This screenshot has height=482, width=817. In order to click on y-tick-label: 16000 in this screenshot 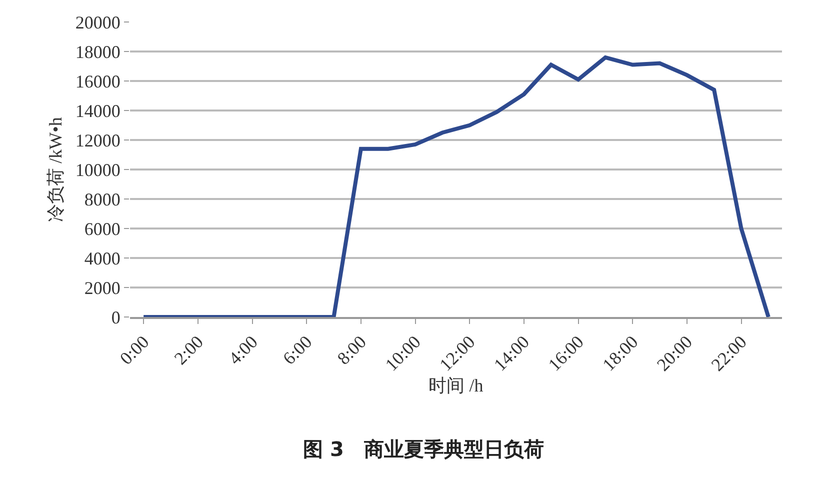, I will do `click(97, 81)`.